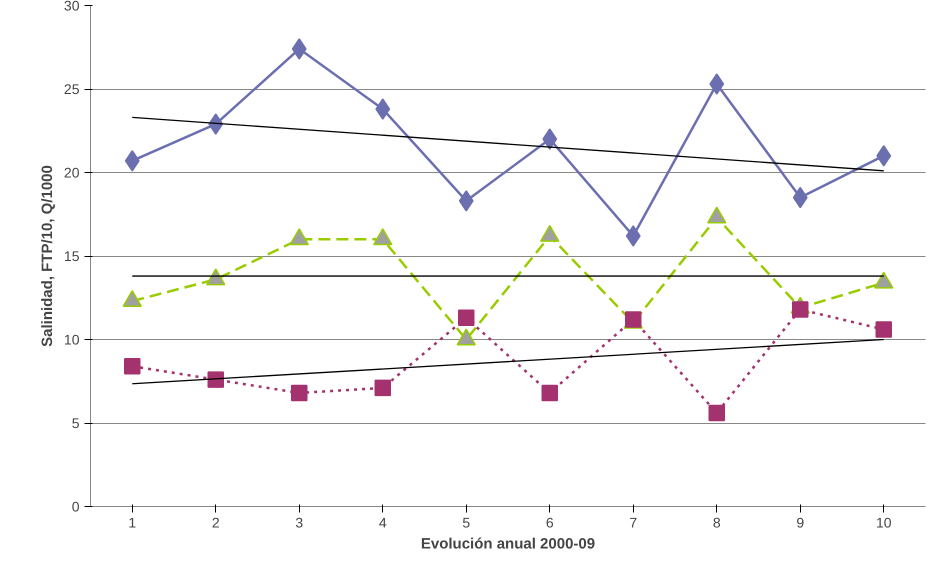 The width and height of the screenshot is (938, 565). What do you see at coordinates (72, 340) in the screenshot?
I see `y-tick-label: 10` at bounding box center [72, 340].